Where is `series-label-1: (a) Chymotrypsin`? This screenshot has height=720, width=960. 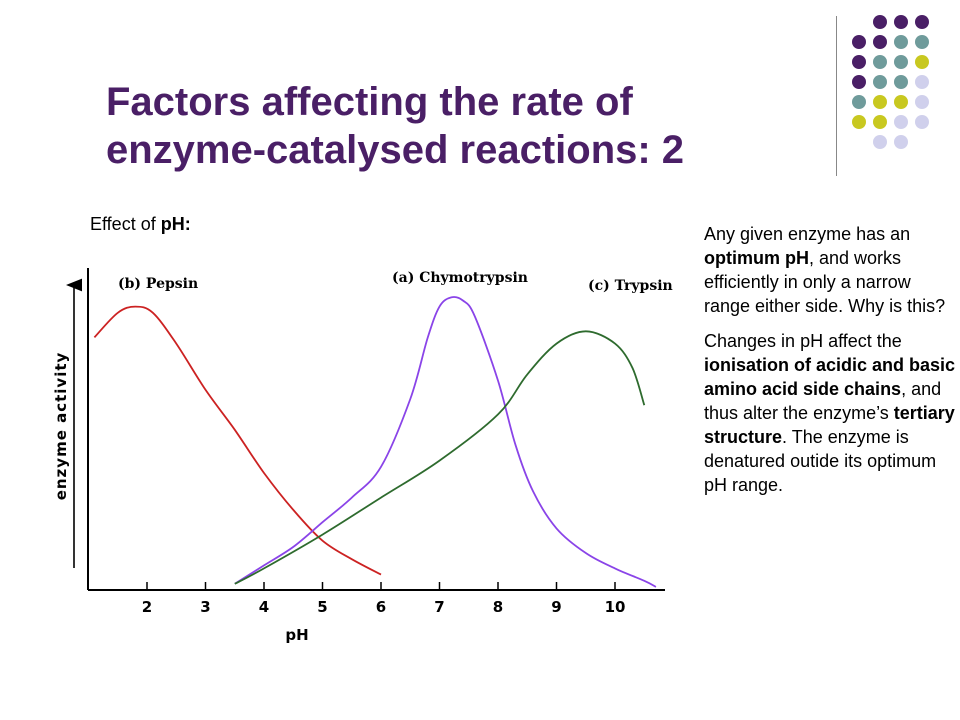
series-label-1: (a) Chymotrypsin is located at coordinates (460, 278).